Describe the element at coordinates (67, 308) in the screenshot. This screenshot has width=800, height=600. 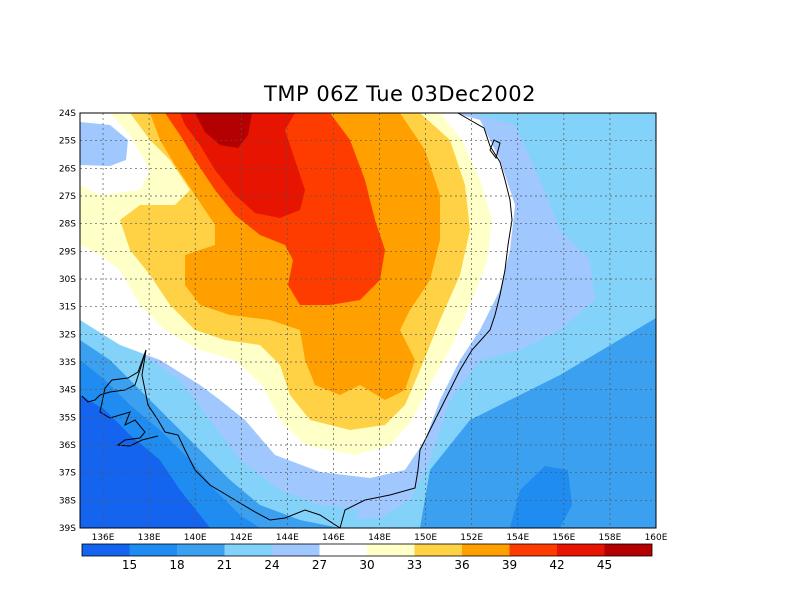
I see `lat-label: 31S` at that location.